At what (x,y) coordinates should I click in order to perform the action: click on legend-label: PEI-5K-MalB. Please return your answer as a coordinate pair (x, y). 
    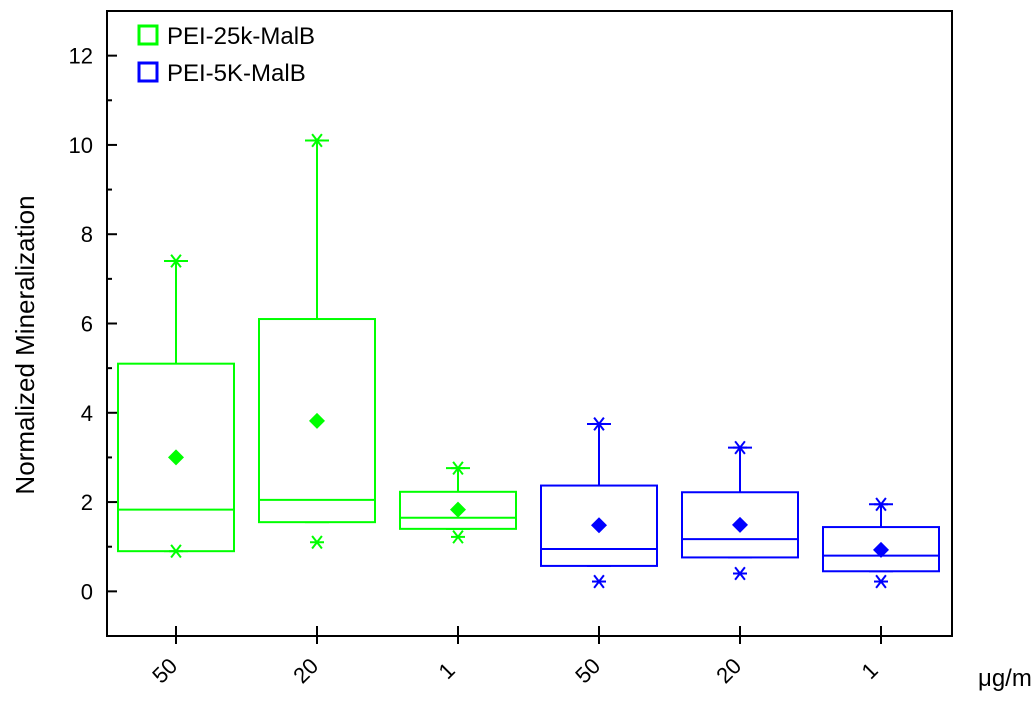
    Looking at the image, I should click on (236, 73).